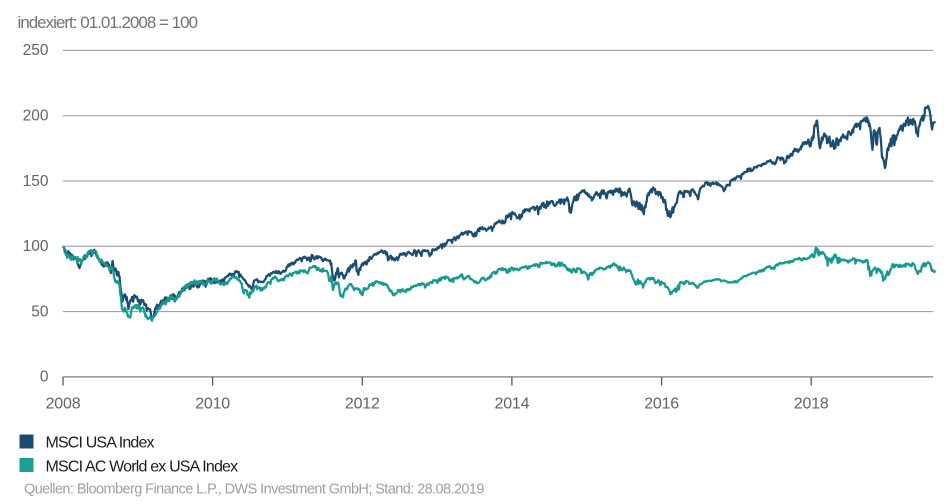 The width and height of the screenshot is (944, 504). What do you see at coordinates (36, 181) in the screenshot?
I see `svg-text: 150` at bounding box center [36, 181].